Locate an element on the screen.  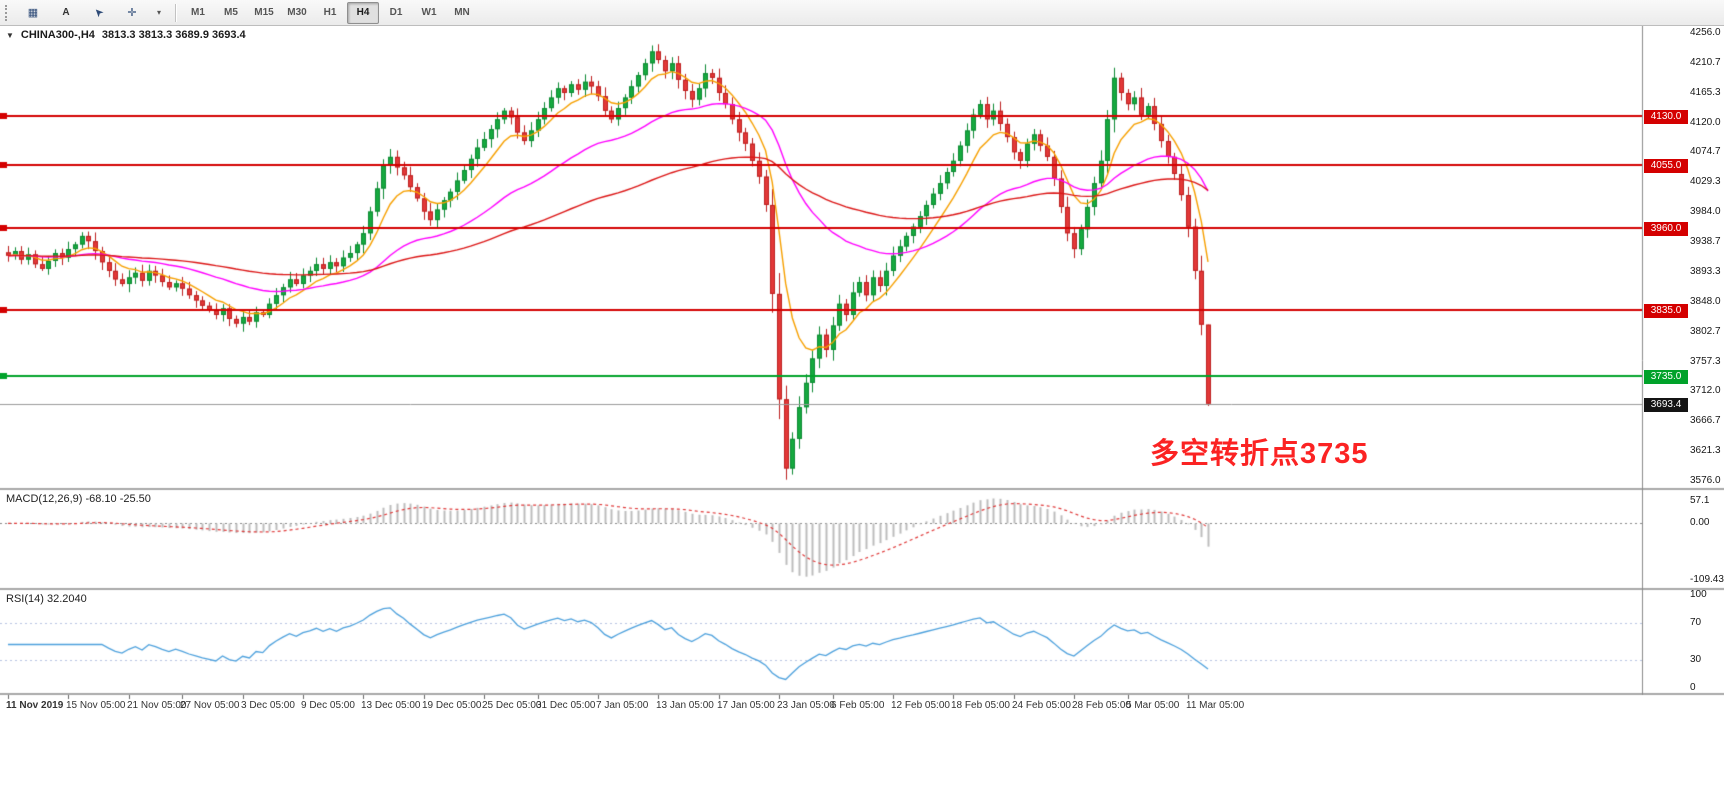
price-axis-label: 3666.7 is located at coordinates (1705, 420).